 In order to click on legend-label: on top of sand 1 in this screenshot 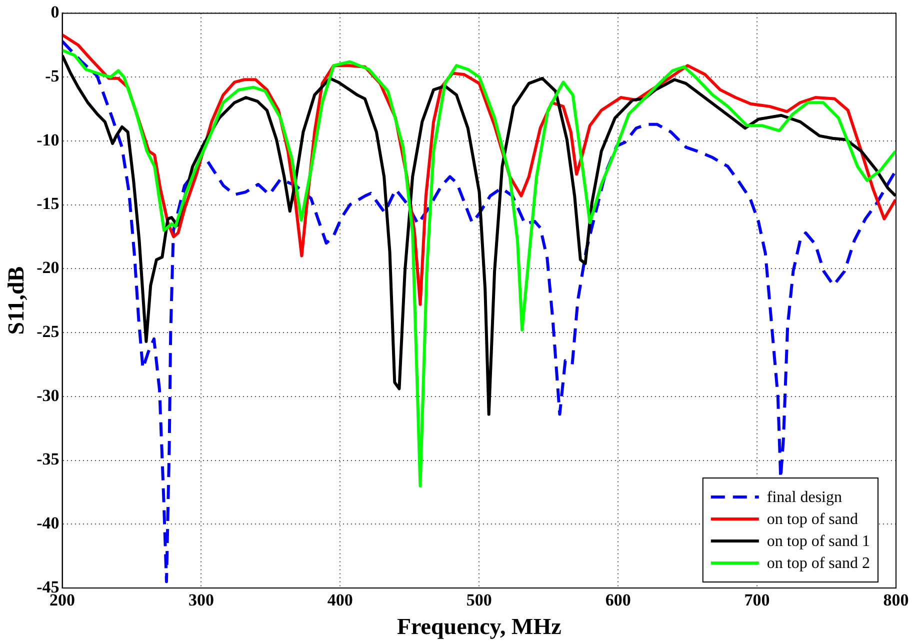, I will do `click(818, 541)`.